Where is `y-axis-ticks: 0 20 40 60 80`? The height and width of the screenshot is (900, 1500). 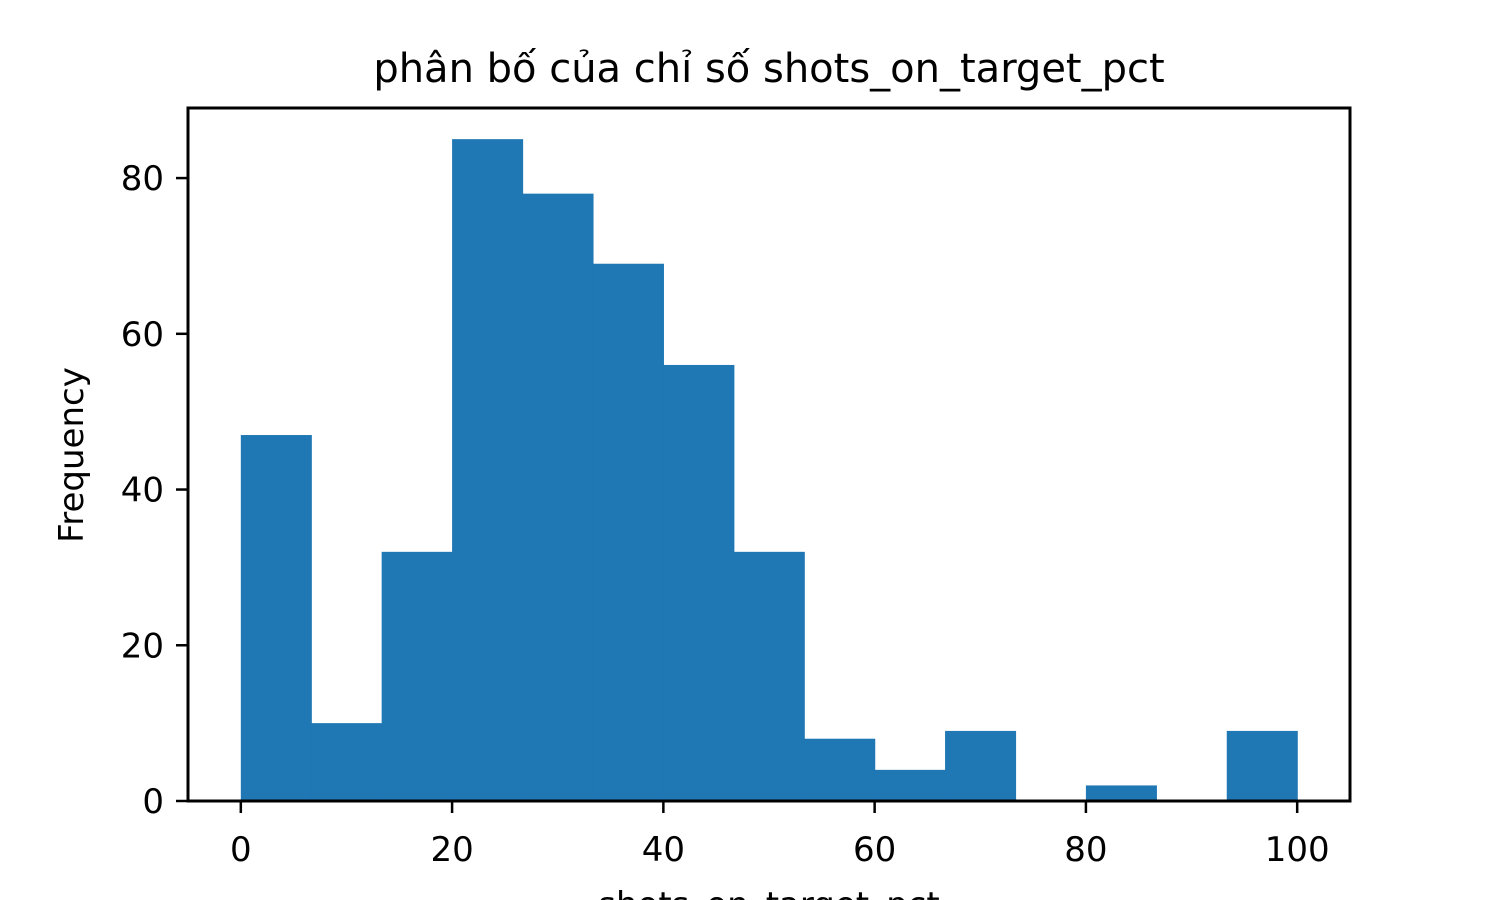
y-axis-ticks: 0 20 40 60 80 is located at coordinates (154, 490).